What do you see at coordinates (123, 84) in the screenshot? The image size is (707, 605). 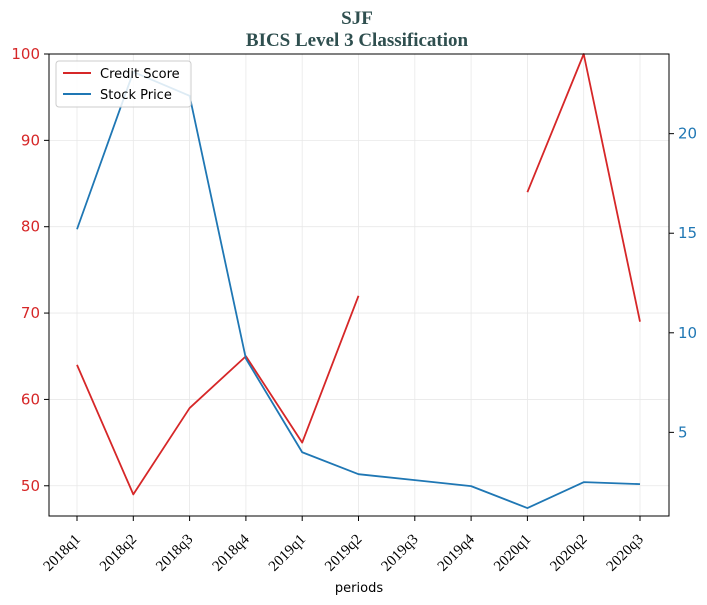 I see `legend: Credit Score Stock Price` at bounding box center [123, 84].